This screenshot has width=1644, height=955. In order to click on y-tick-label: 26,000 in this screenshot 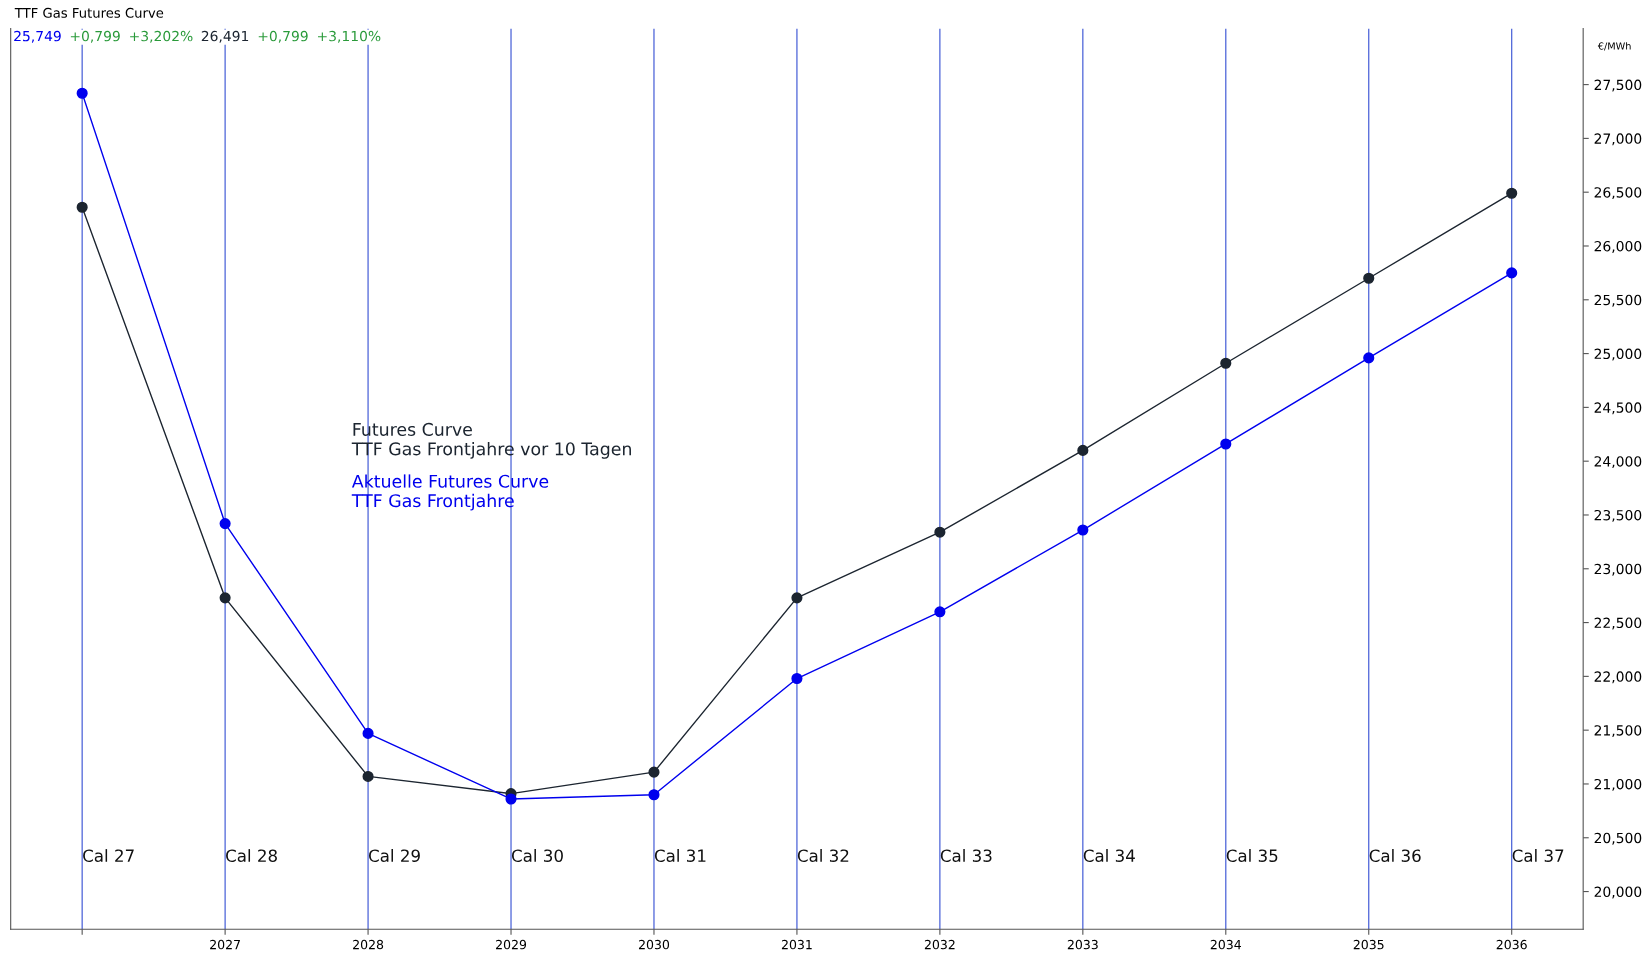, I will do `click(1618, 246)`.